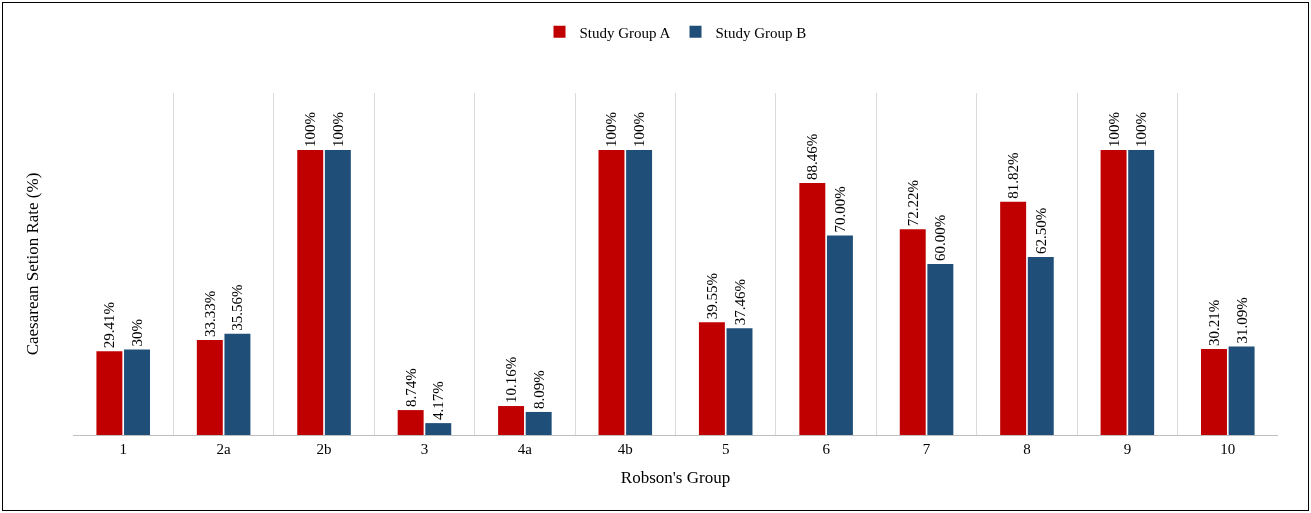 This screenshot has height=513, width=1311. Describe the element at coordinates (137, 333) in the screenshot. I see `data-label: 30%` at that location.